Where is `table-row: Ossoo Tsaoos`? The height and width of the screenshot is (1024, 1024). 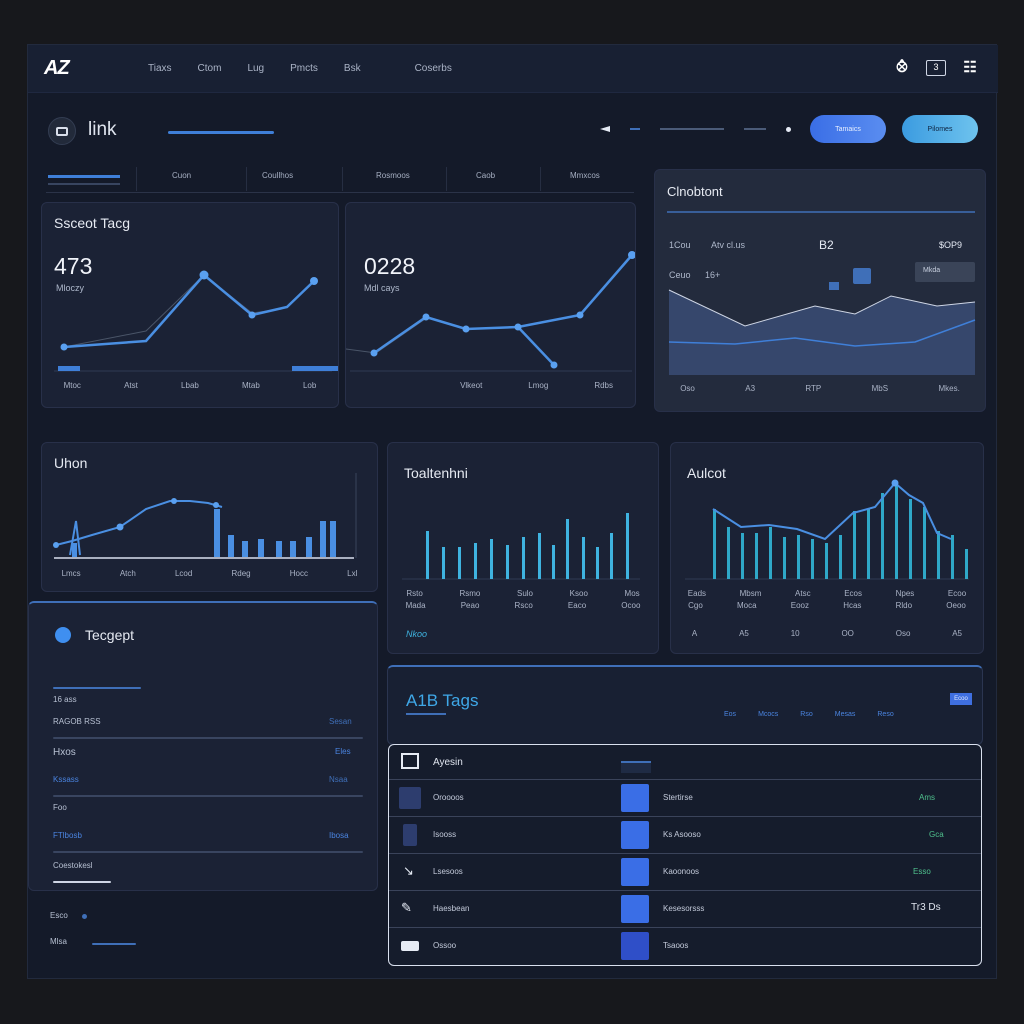 table-row: Ossoo Tsaoos is located at coordinates (685, 945).